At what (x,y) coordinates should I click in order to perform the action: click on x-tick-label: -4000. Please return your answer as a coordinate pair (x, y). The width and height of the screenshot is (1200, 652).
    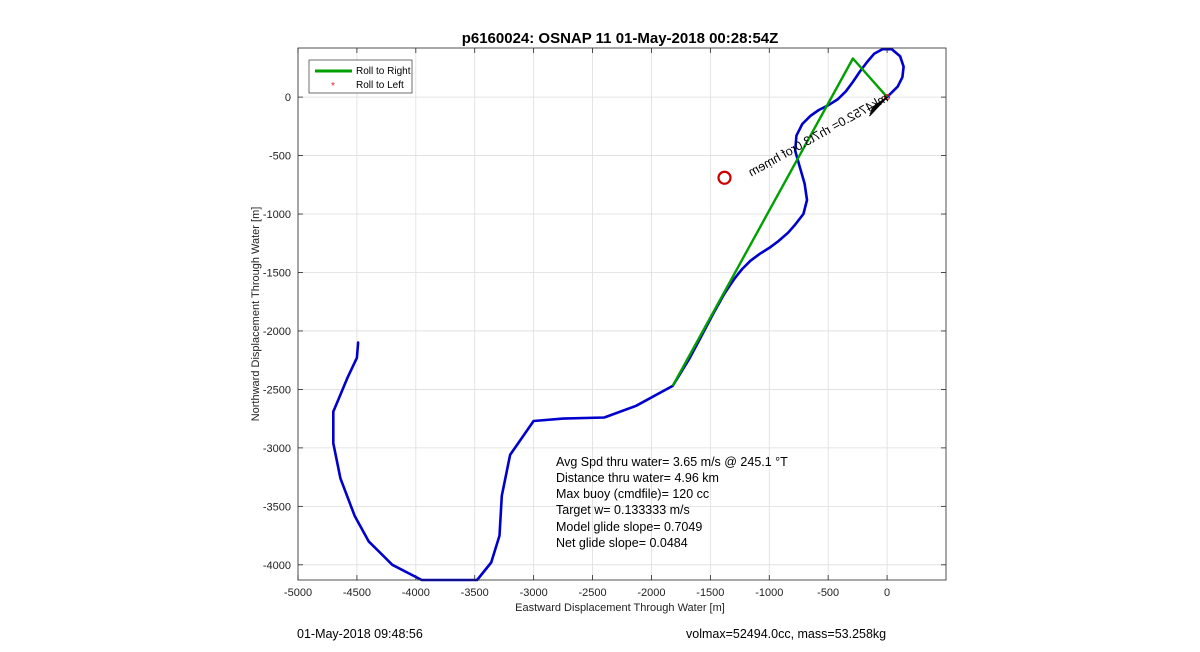
    Looking at the image, I should click on (416, 593).